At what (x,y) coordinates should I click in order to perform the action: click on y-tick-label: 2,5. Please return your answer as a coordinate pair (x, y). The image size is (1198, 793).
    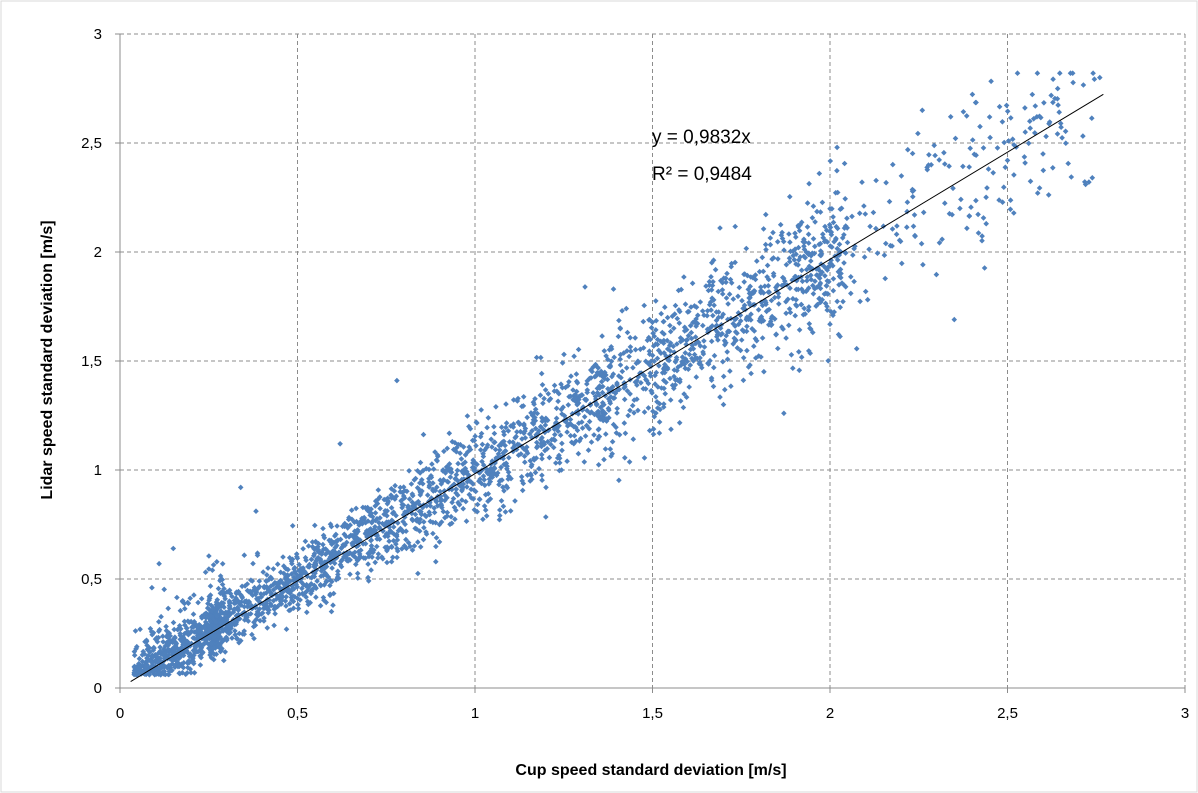
    Looking at the image, I should click on (91, 143).